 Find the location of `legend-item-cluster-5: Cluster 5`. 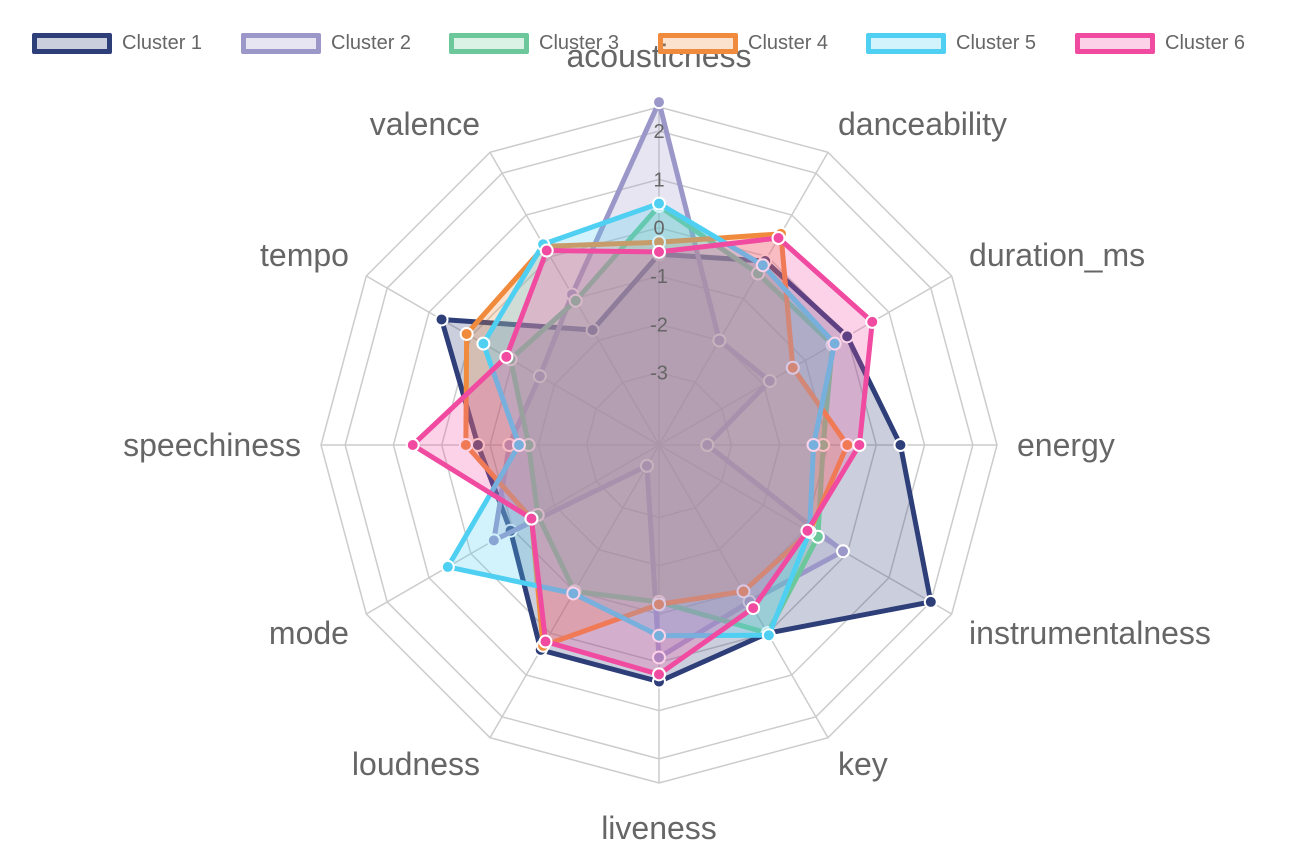

legend-item-cluster-5: Cluster 5 is located at coordinates (951, 43).